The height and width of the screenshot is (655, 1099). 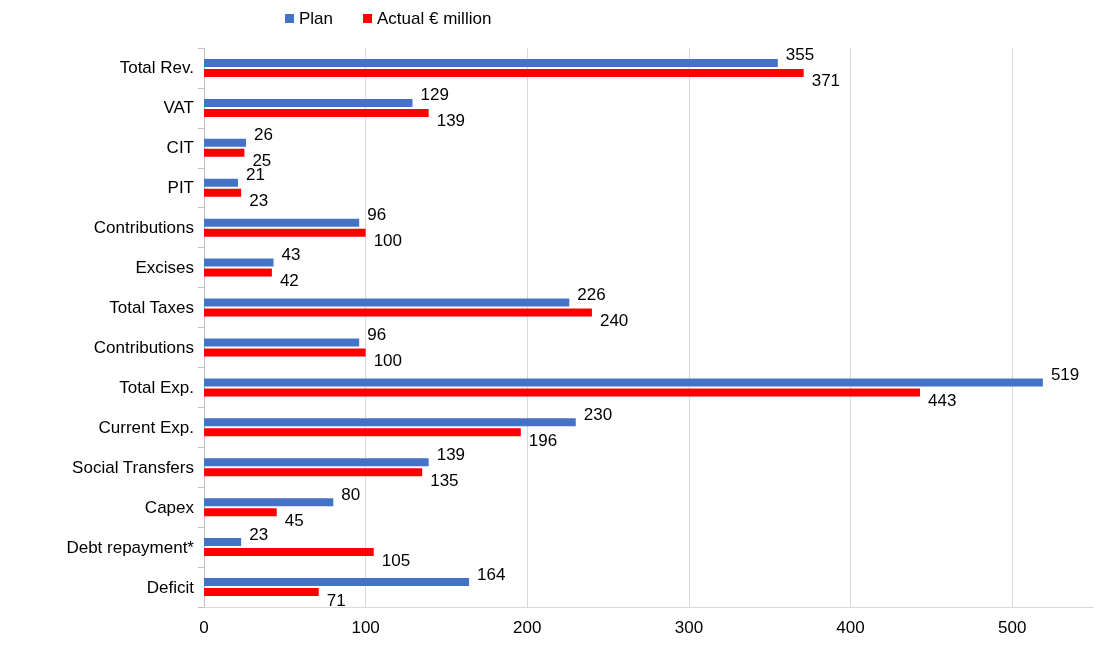 What do you see at coordinates (151, 308) in the screenshot?
I see `y-tick-label: Total Taxes` at bounding box center [151, 308].